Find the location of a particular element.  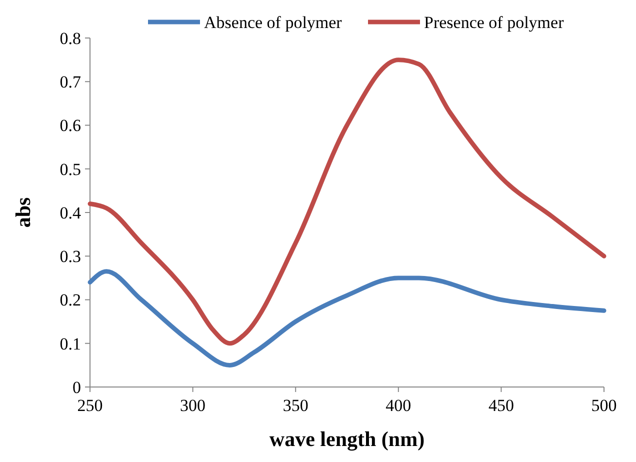

x-tick-label: 300 is located at coordinates (193, 405).